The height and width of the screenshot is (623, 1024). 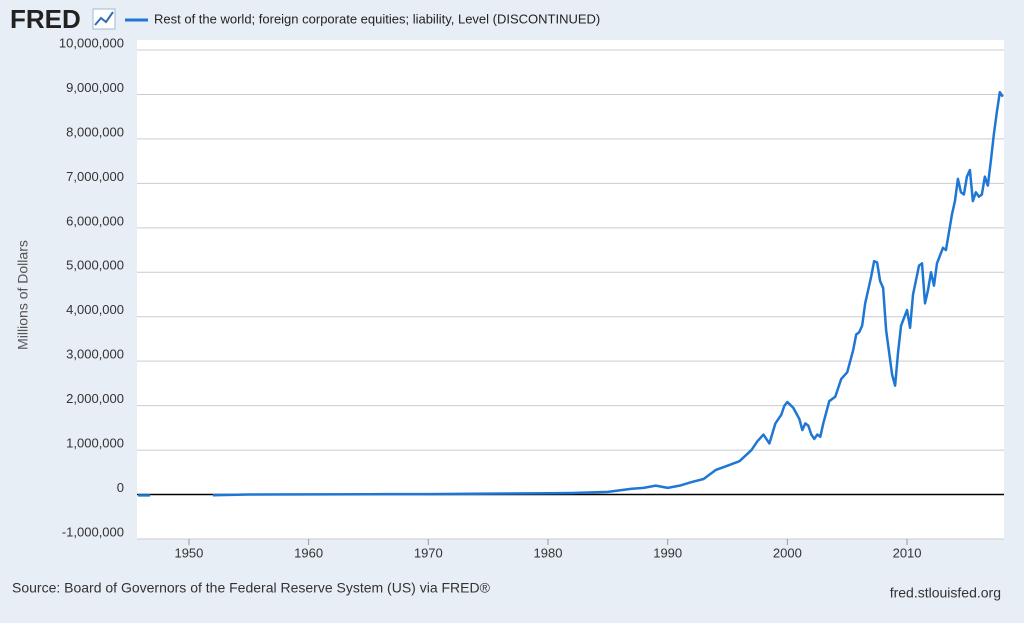 I want to click on y-tick-label: -1,000,000, so click(x=93, y=531).